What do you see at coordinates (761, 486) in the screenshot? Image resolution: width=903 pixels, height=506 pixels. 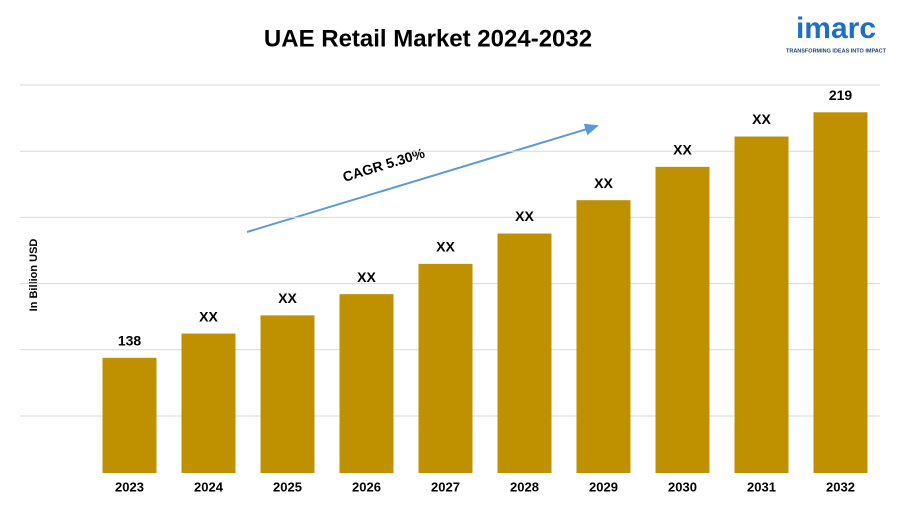 I see `x-tick-label: 2031` at bounding box center [761, 486].